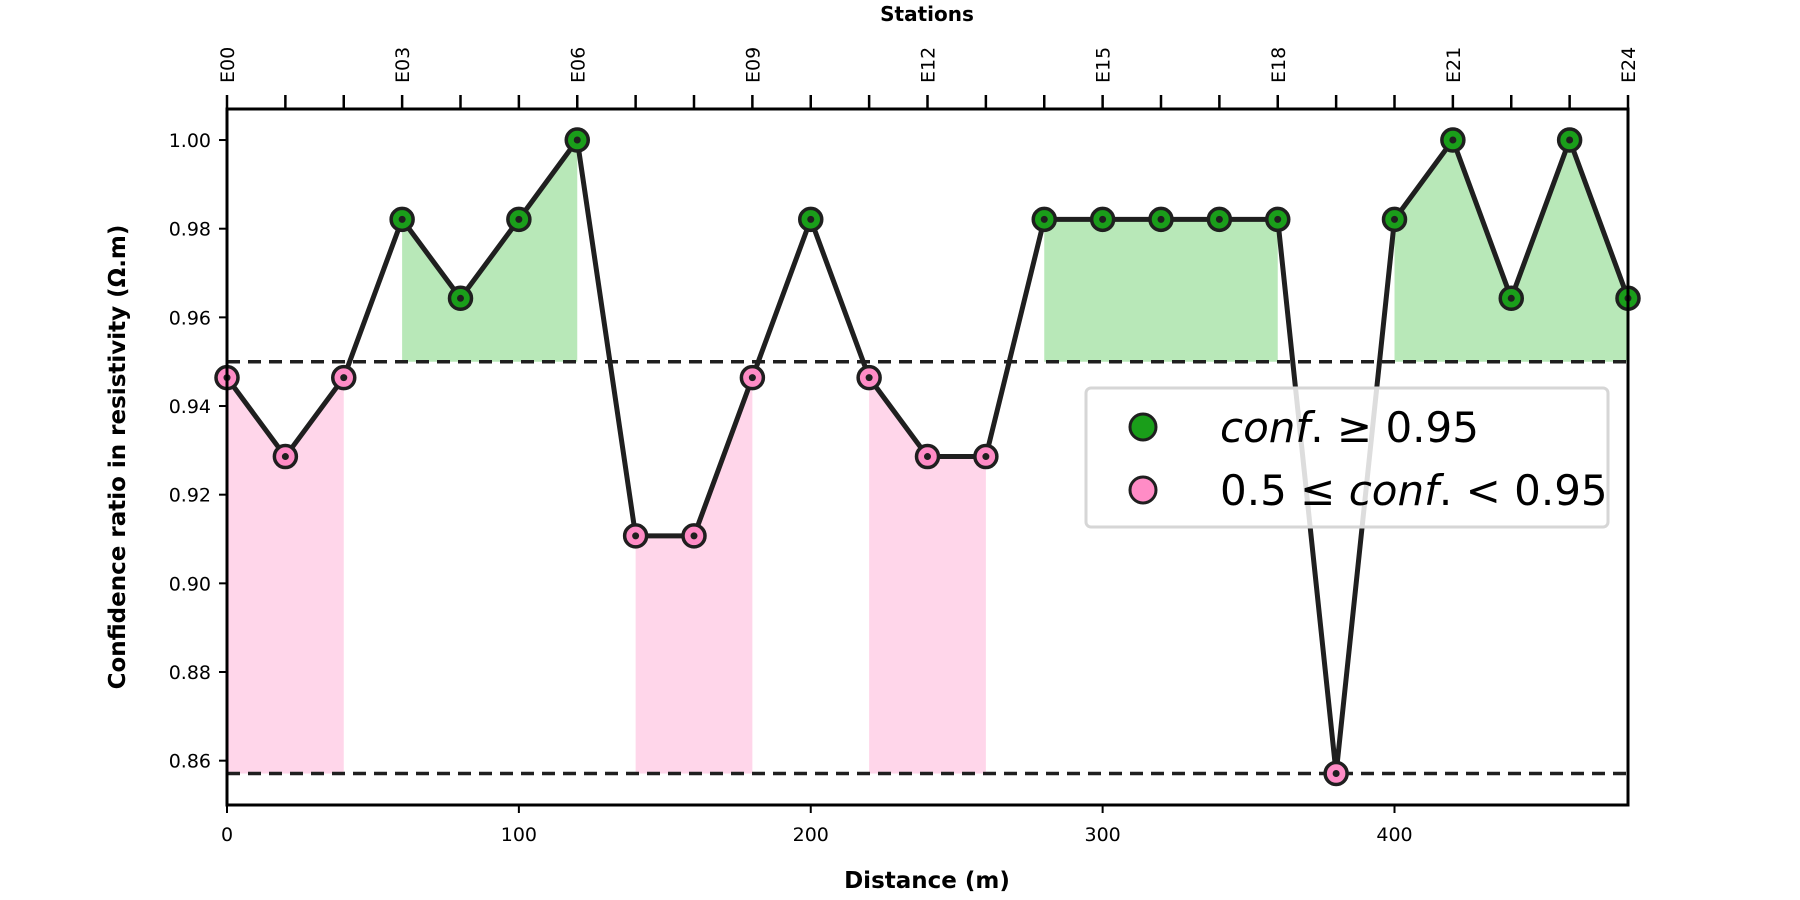 The height and width of the screenshot is (900, 1800). Describe the element at coordinates (1143, 490) in the screenshot. I see `legend-marker-low` at that location.